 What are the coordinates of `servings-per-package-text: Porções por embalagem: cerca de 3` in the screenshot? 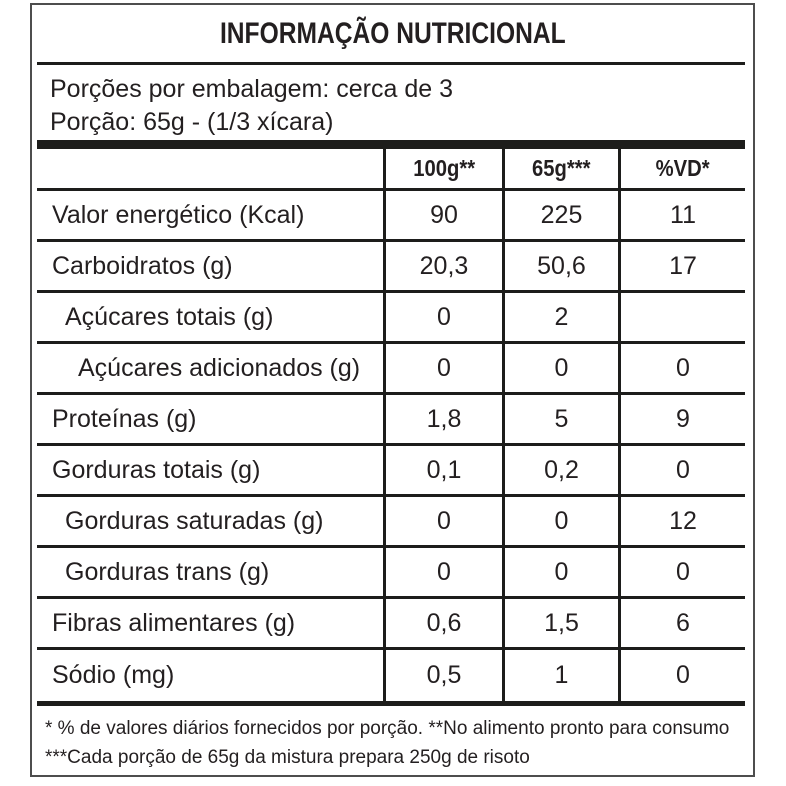 It's located at (251, 89).